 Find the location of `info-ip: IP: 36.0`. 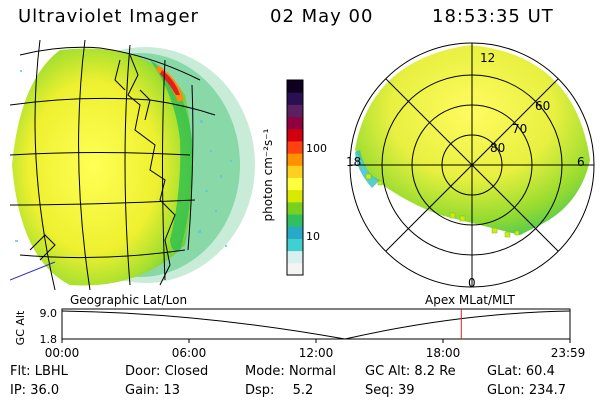

info-ip: IP: 36.0 is located at coordinates (34, 390).